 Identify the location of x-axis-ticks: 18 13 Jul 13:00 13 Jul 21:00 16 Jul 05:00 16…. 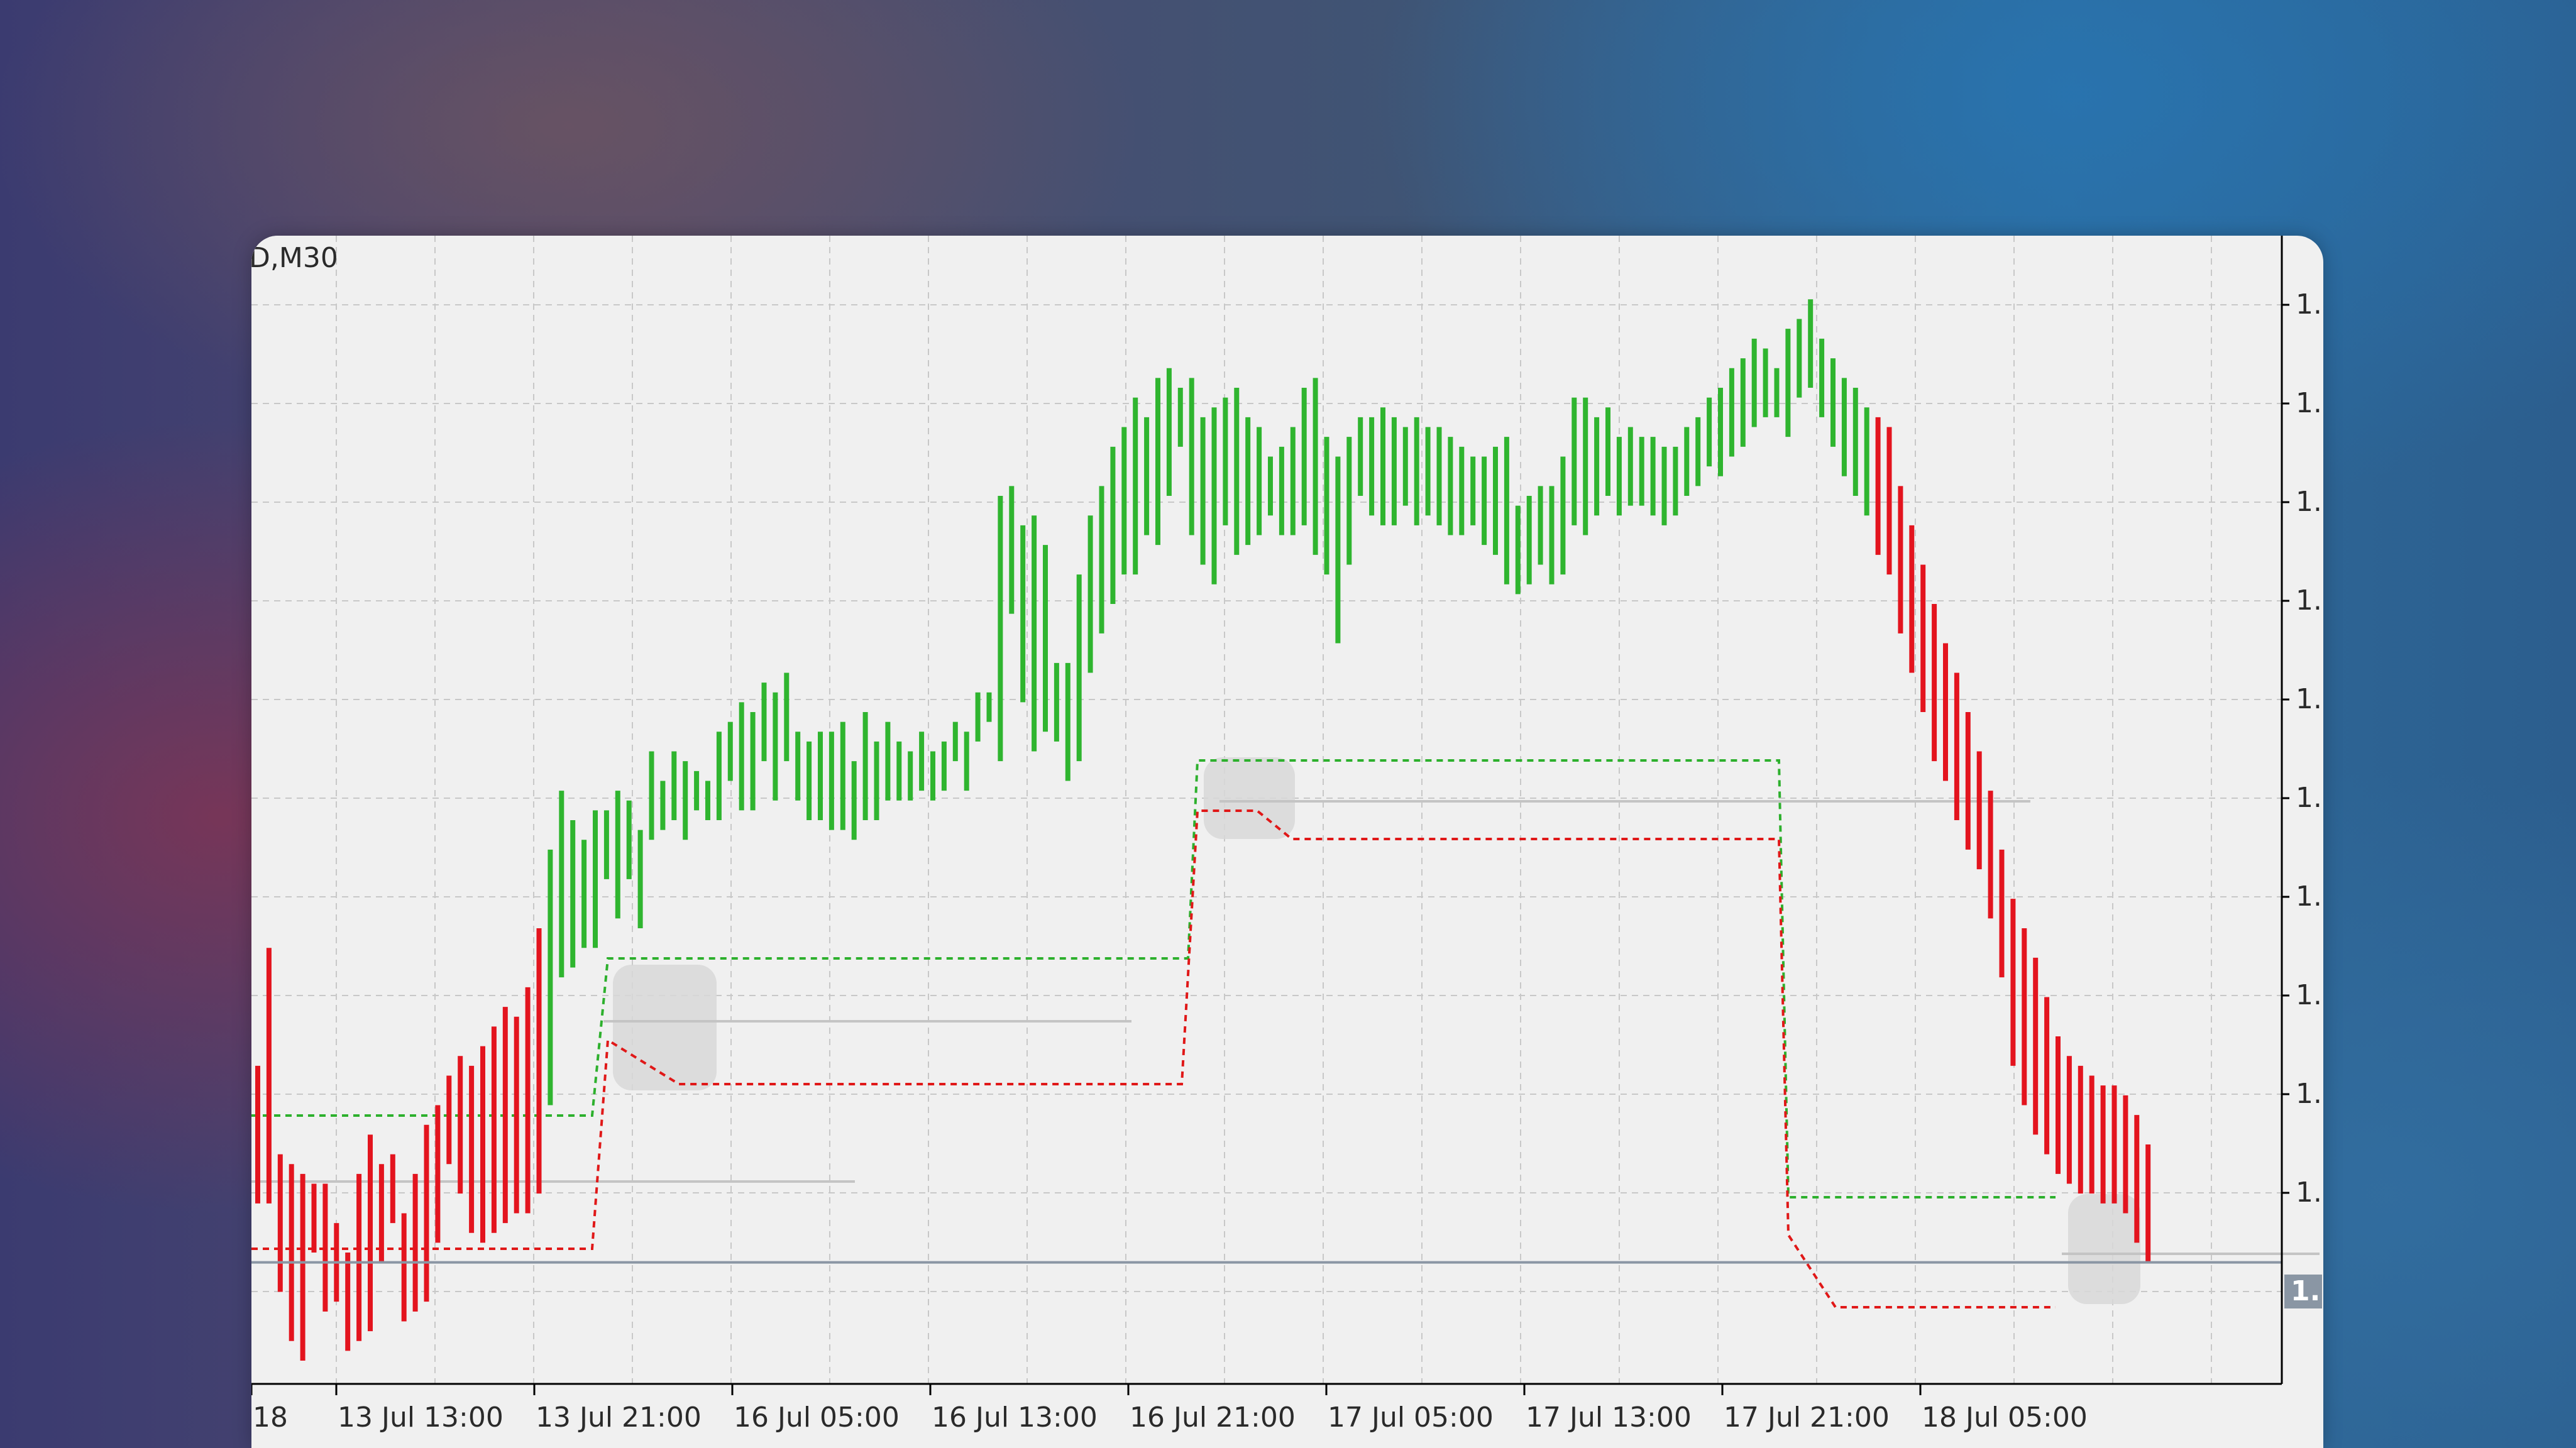
(1169, 1409).